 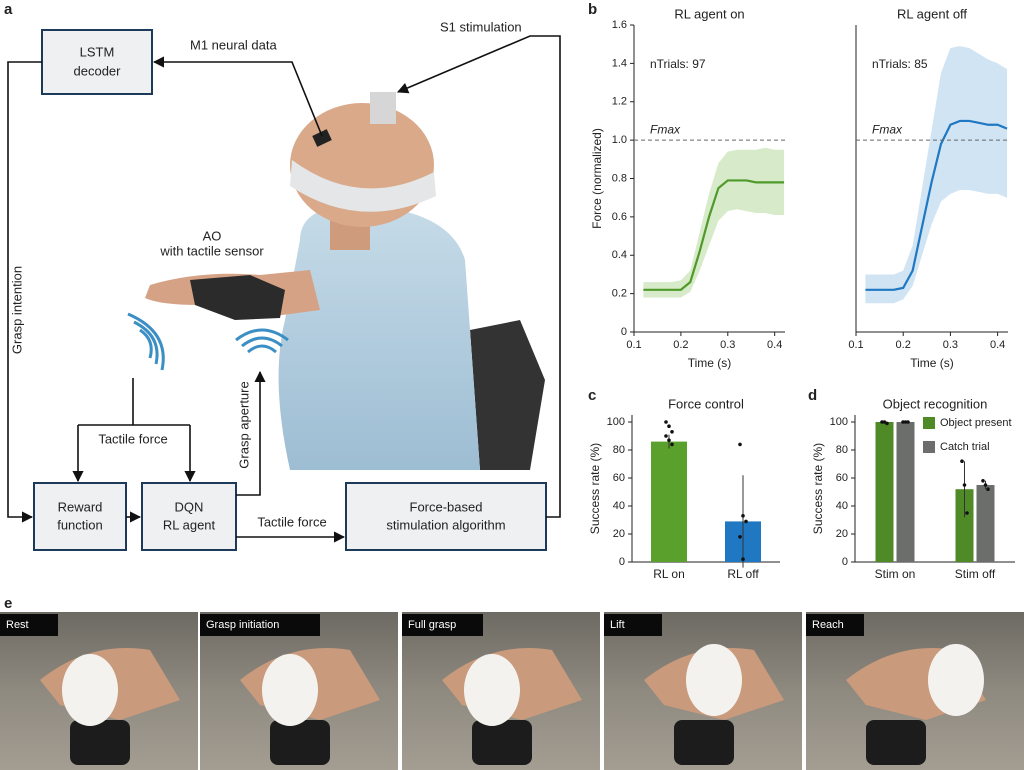 I want to click on panel-label: b, so click(x=592, y=9).